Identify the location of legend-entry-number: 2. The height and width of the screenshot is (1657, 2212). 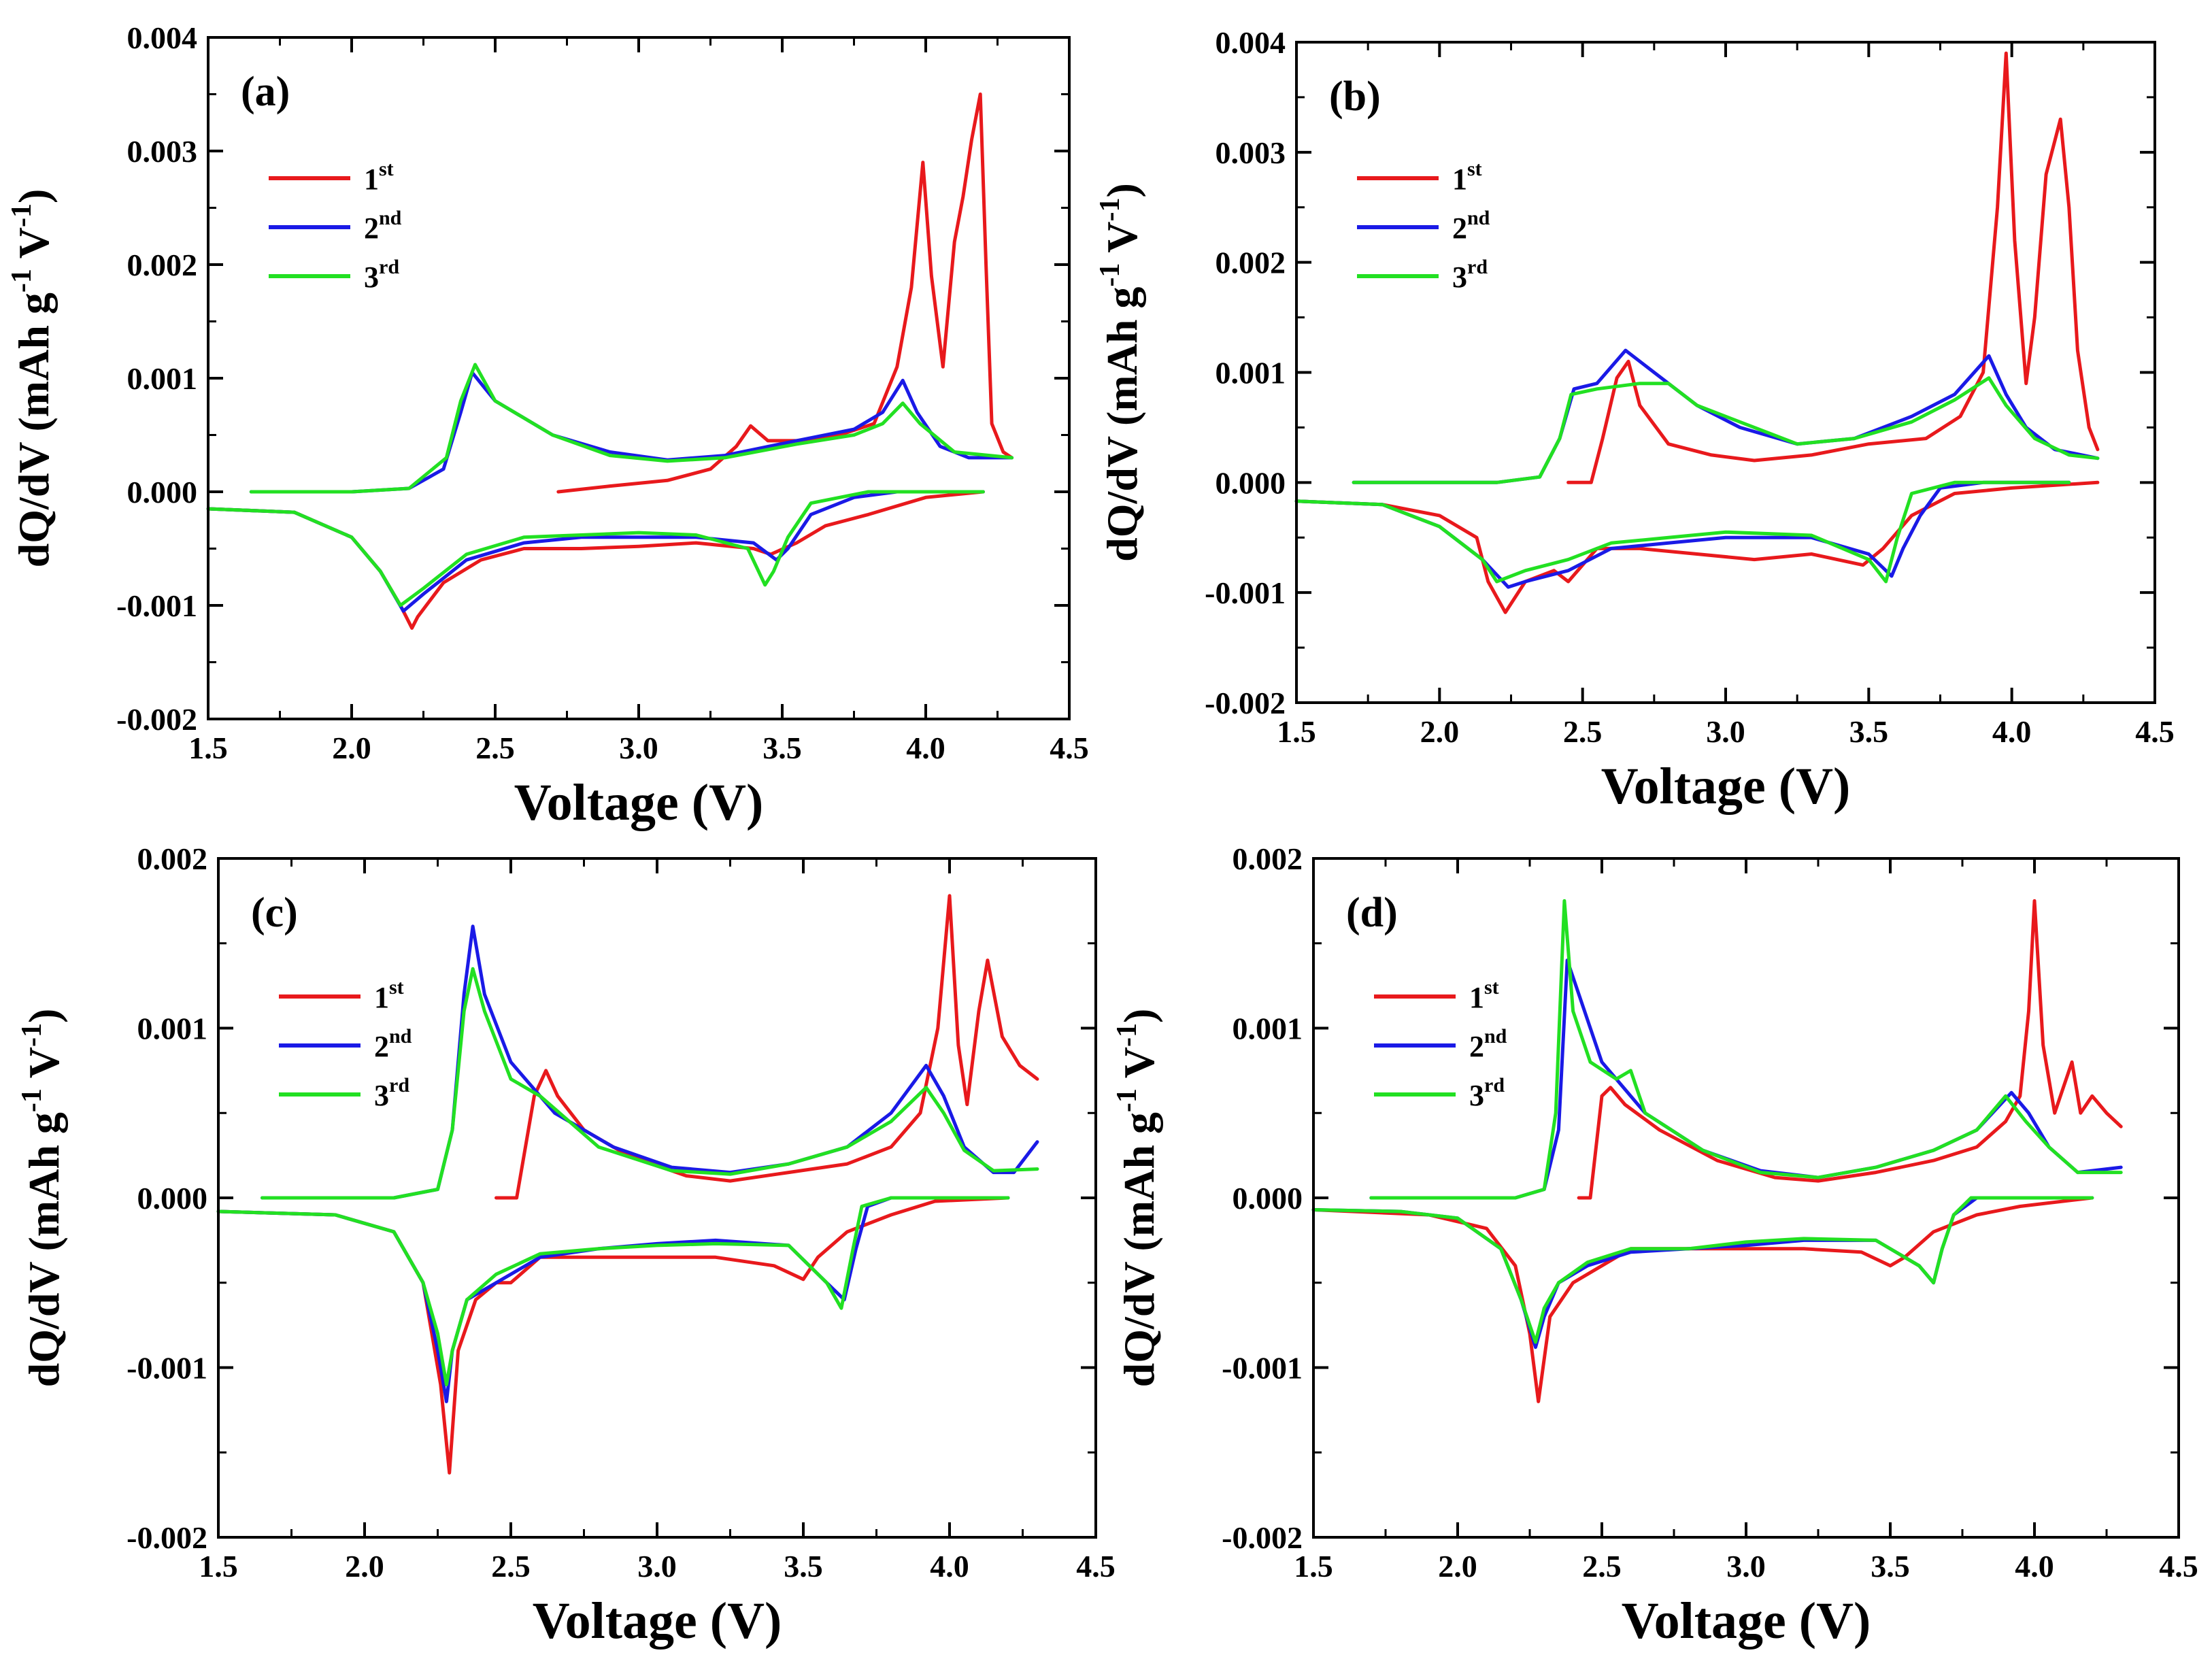
(371, 229).